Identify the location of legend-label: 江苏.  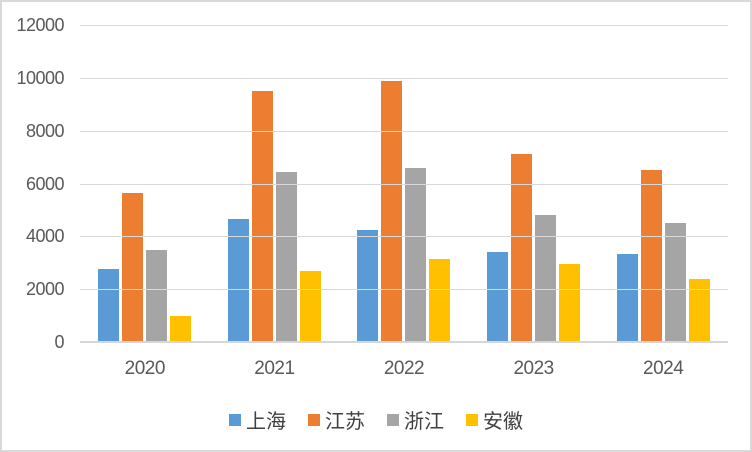
(345, 422).